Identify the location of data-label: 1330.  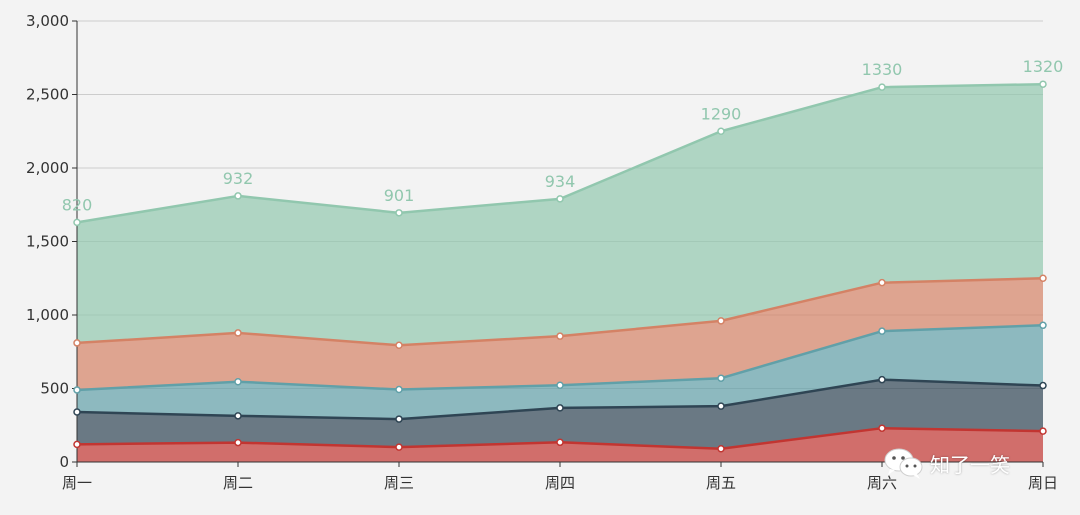
(882, 69).